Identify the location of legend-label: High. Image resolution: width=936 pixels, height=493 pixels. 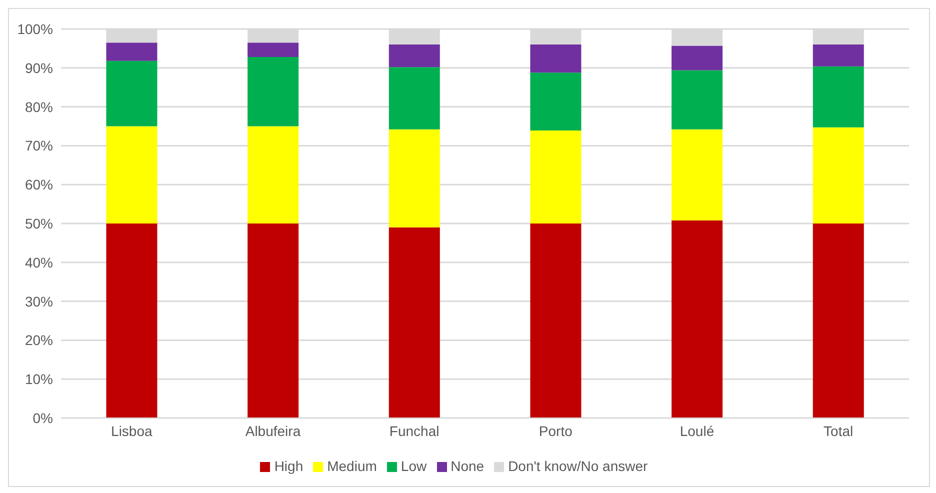
(289, 466).